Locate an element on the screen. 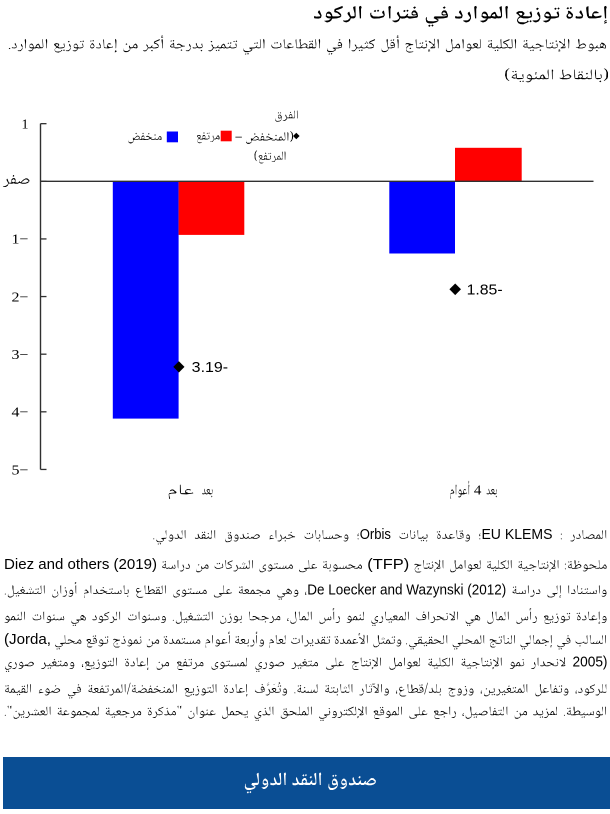  svg-text: 3.19- is located at coordinates (210, 368).